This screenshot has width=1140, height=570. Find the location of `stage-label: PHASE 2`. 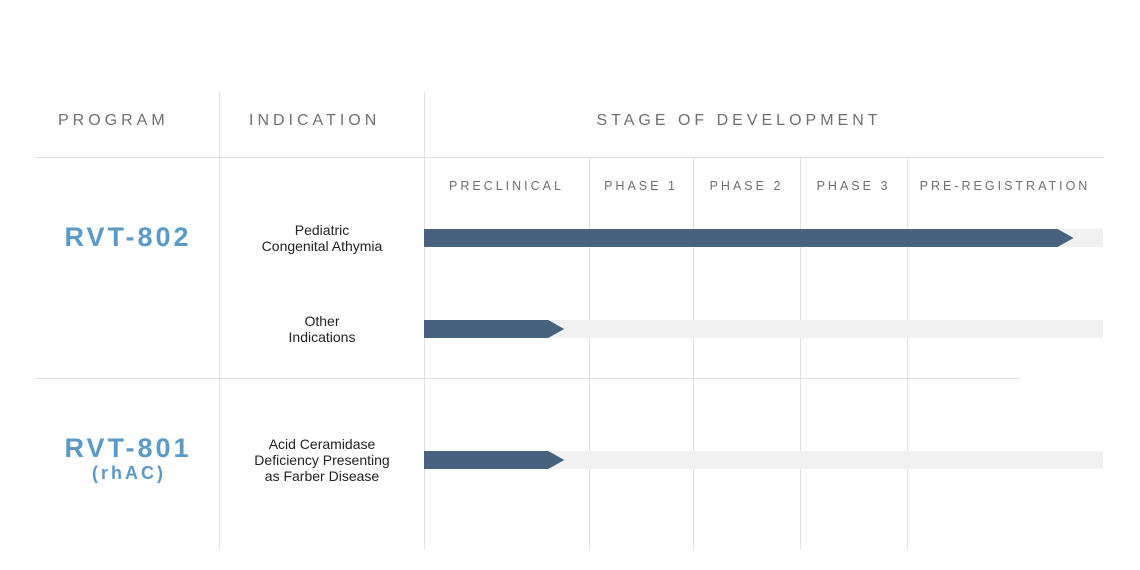

stage-label: PHASE 2 is located at coordinates (747, 186).